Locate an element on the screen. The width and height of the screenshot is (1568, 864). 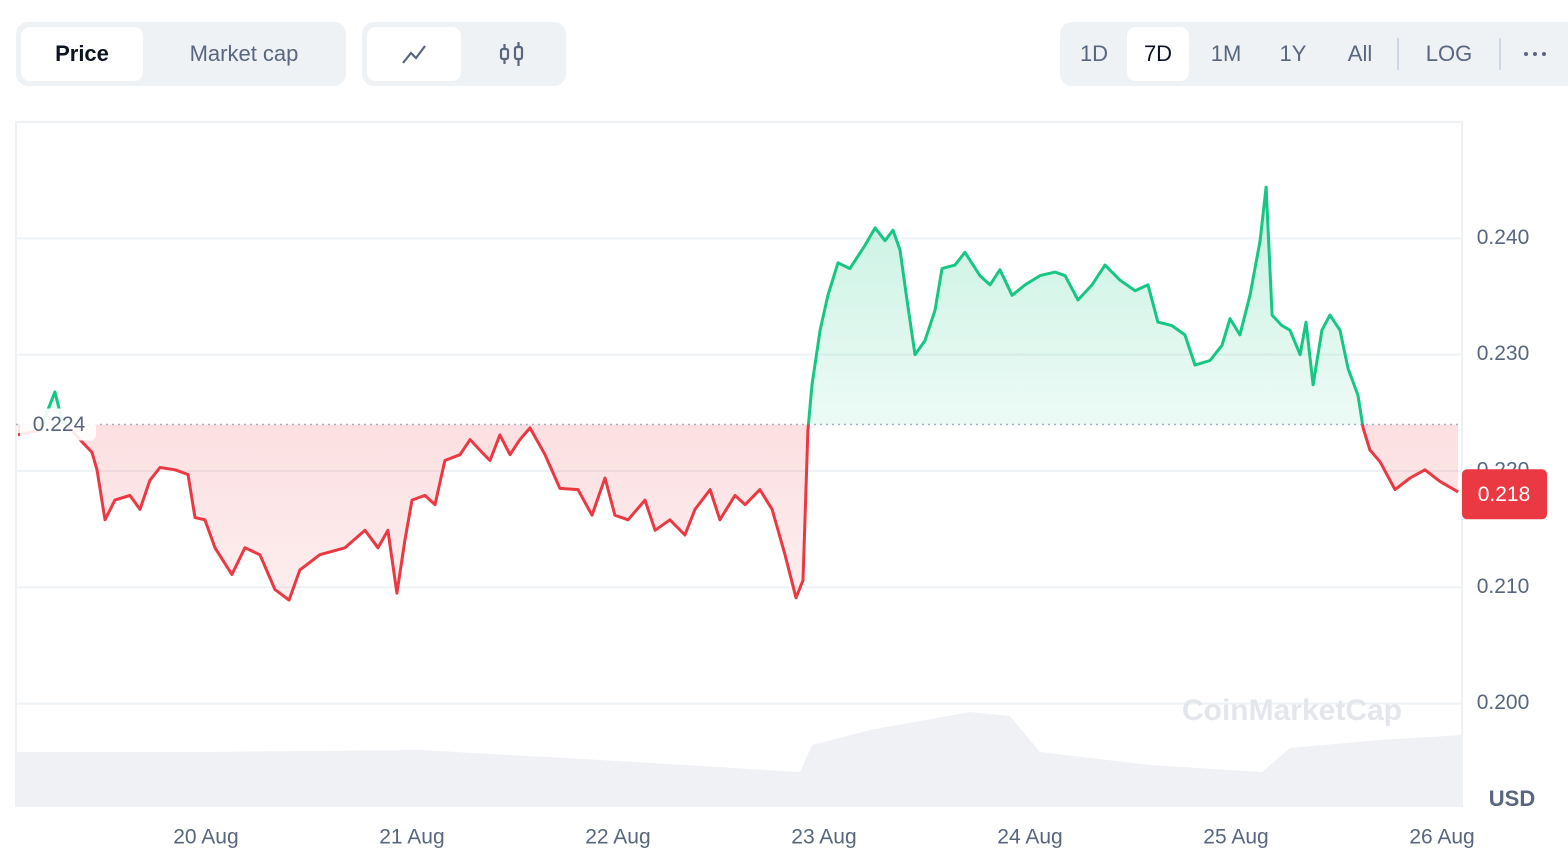
log-toggle: LOG is located at coordinates (1449, 53).